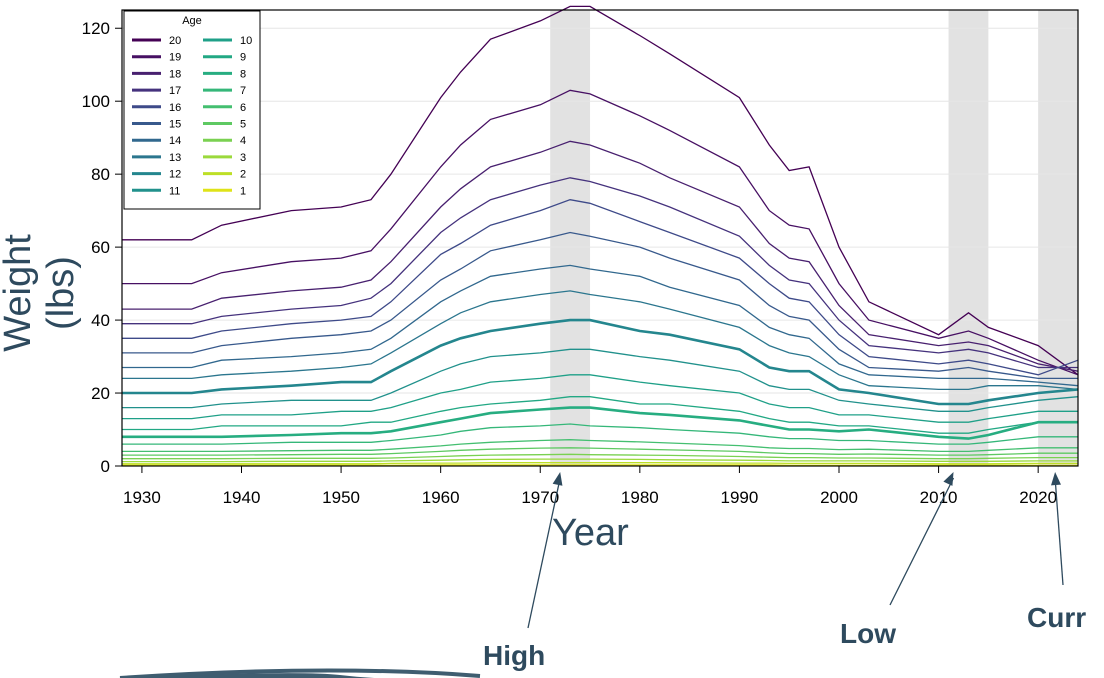  I want to click on callout-arrowhead-low, so click(948, 479).